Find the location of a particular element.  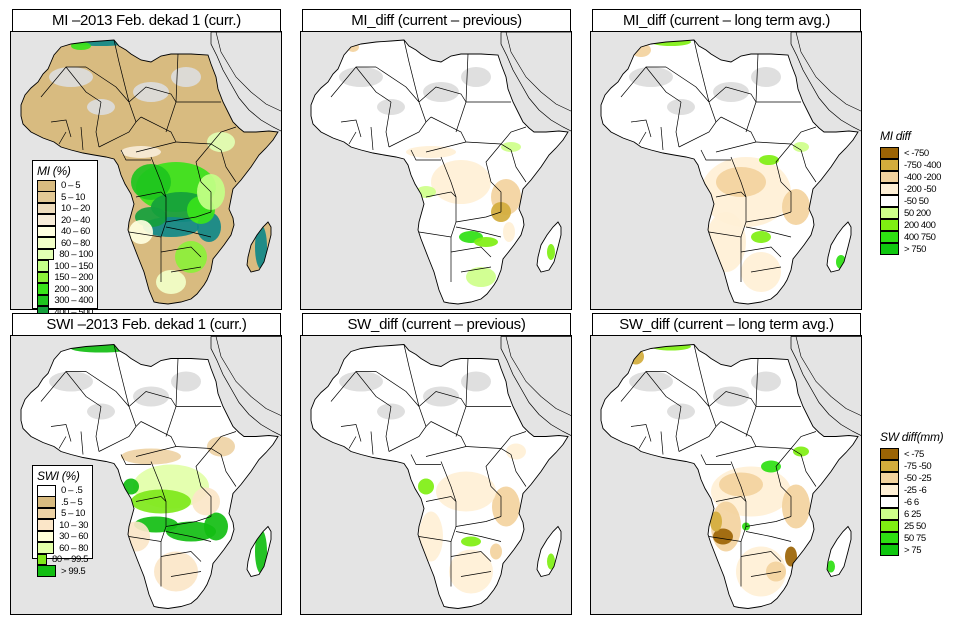

madagascar-landmass is located at coordinates (839, 247).